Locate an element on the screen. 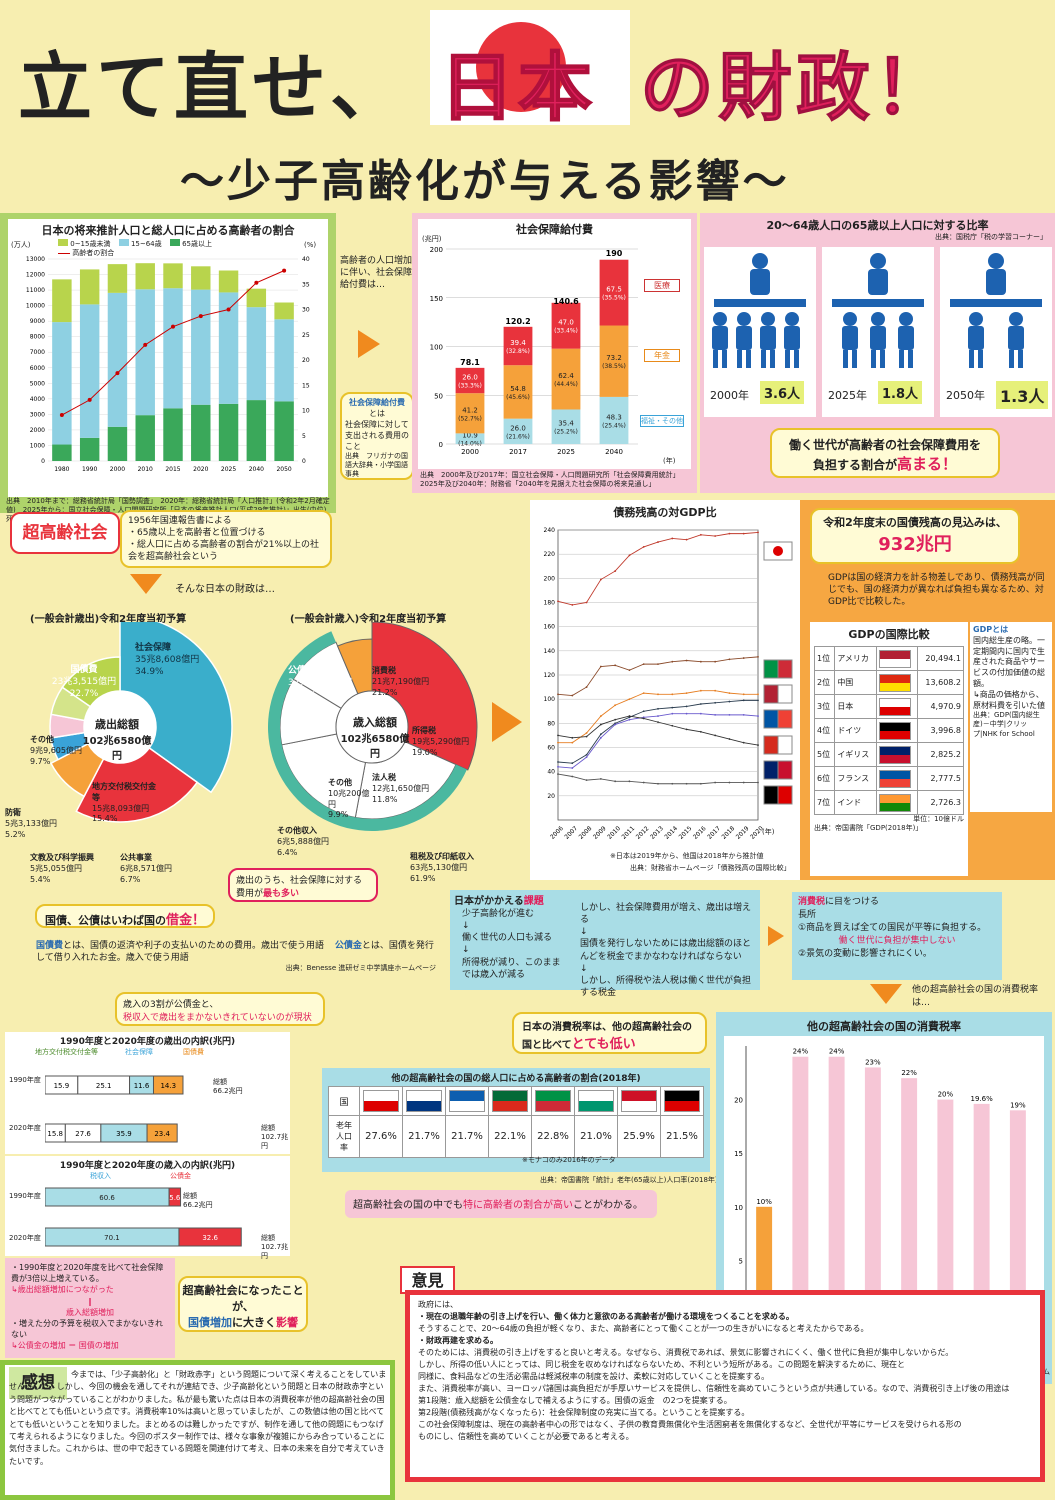 The image size is (1055, 1500). pop-xtick: 2025 is located at coordinates (228, 469).